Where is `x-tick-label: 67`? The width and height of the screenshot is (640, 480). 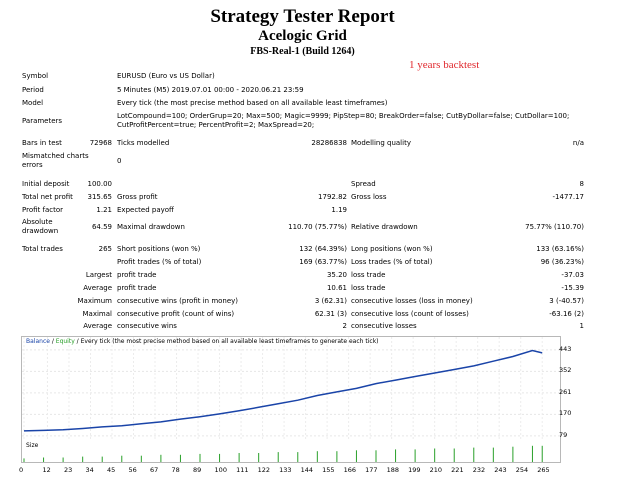 x-tick-label: 67 is located at coordinates (154, 470).